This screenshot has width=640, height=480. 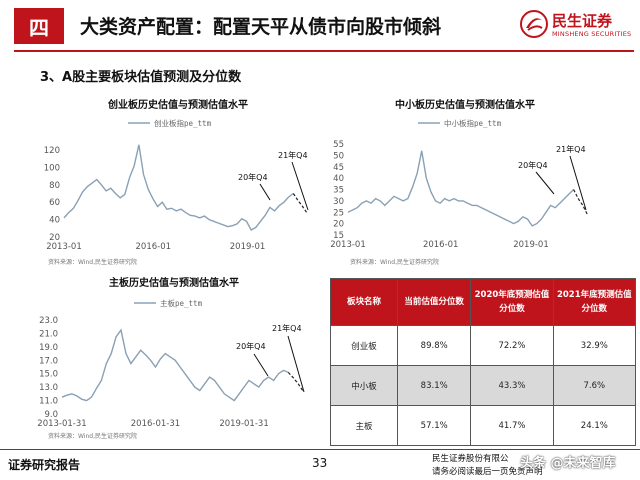 I want to click on y-tick-label: 100, so click(x=52, y=168).